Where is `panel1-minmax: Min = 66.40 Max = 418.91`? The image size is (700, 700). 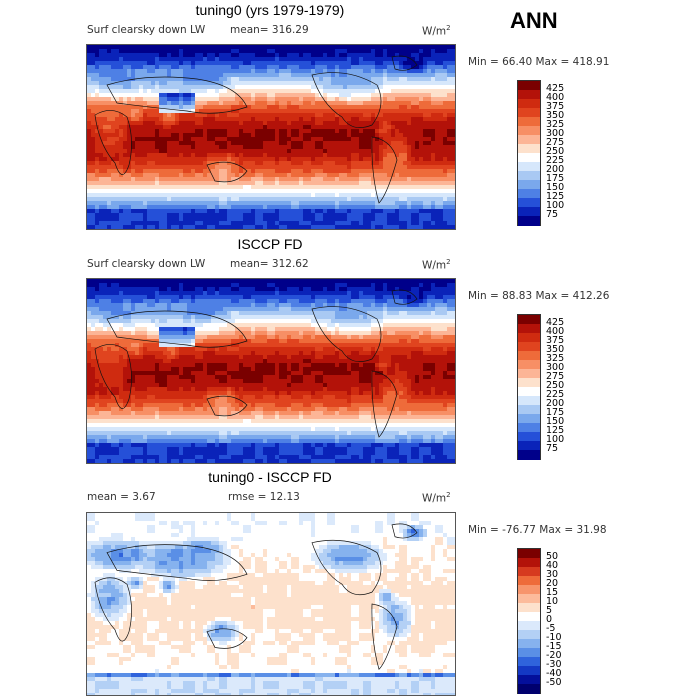
panel1-minmax: Min = 66.40 Max = 418.91 is located at coordinates (539, 62).